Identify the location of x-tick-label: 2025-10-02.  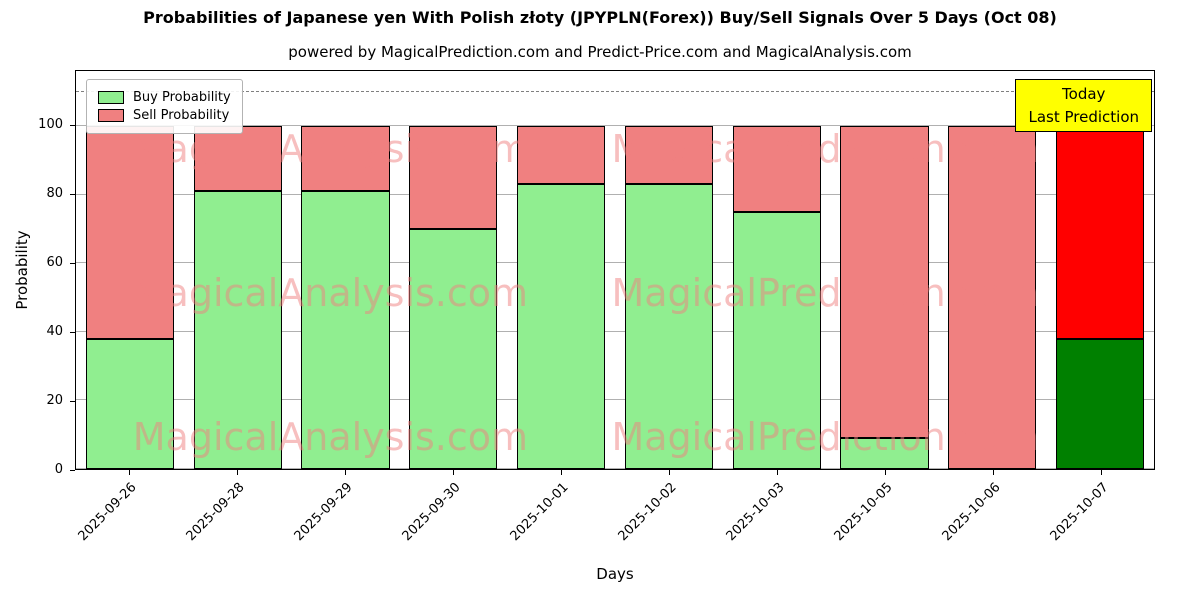
(647, 512).